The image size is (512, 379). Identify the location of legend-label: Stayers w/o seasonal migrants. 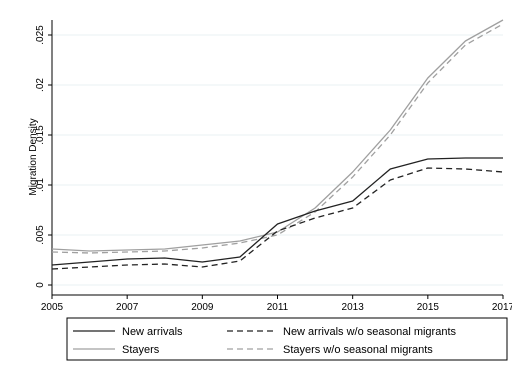
(358, 350).